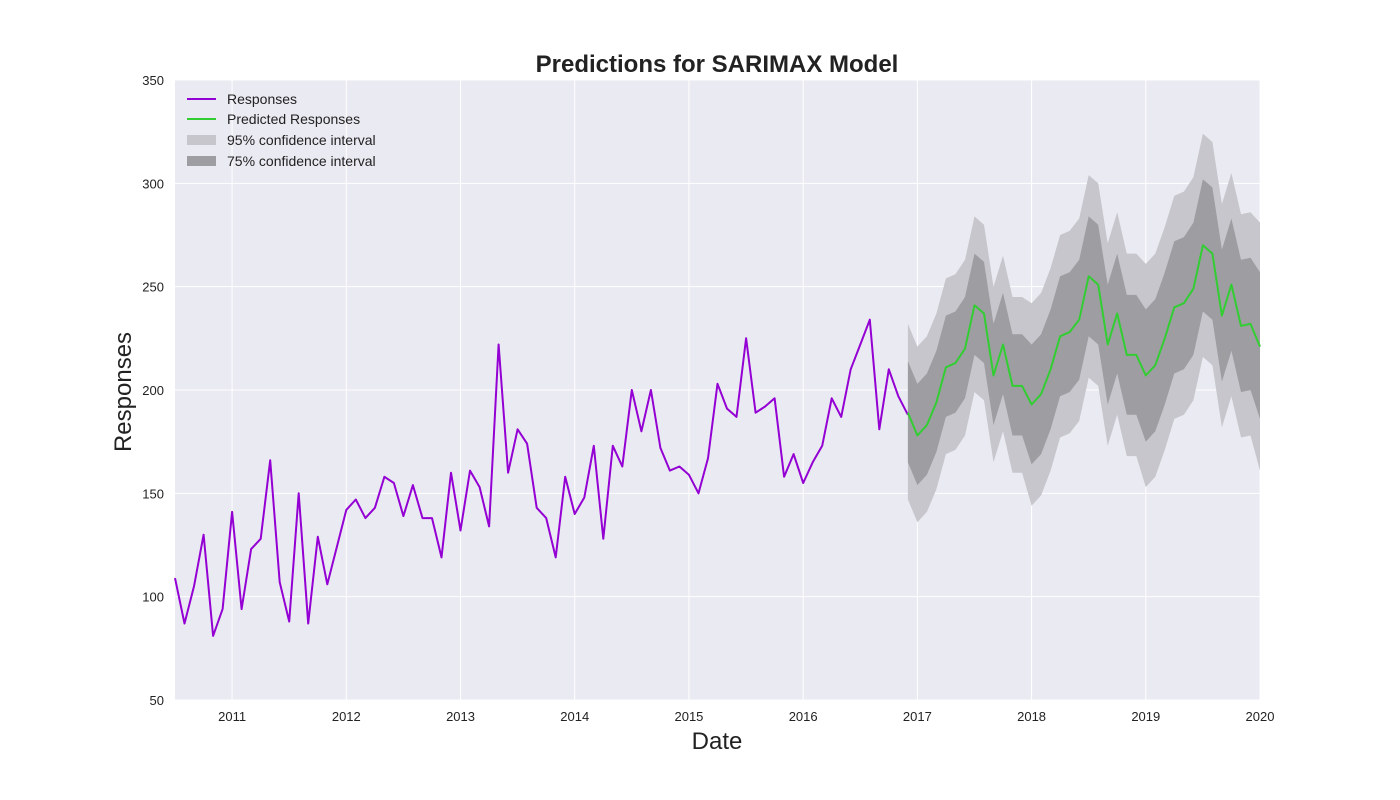  I want to click on legend-label-predicted: Predicted Responses, so click(293, 119).